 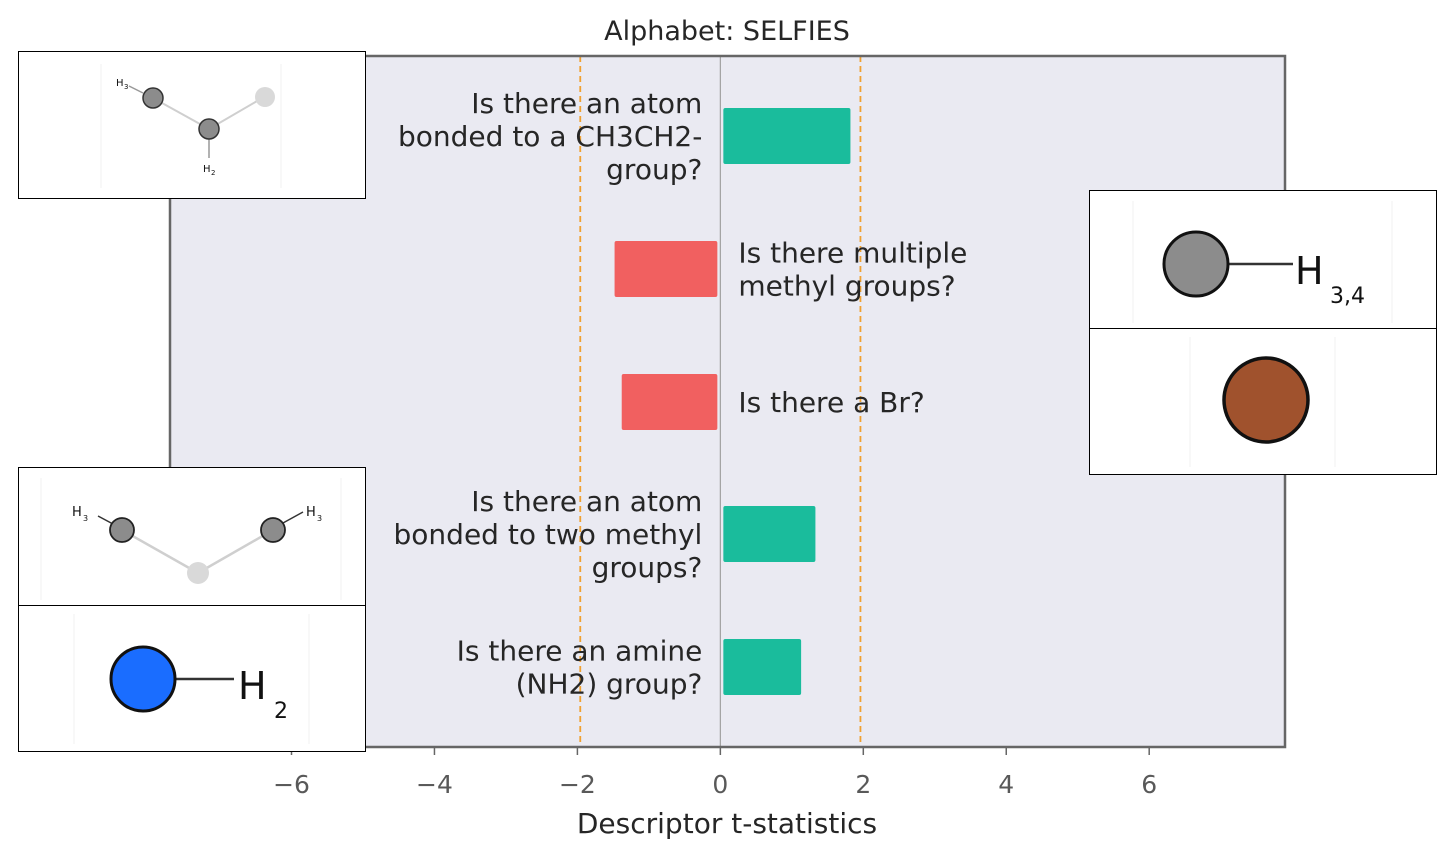 I want to click on chart-title: Alphabet: SELFIES, so click(x=727, y=31).